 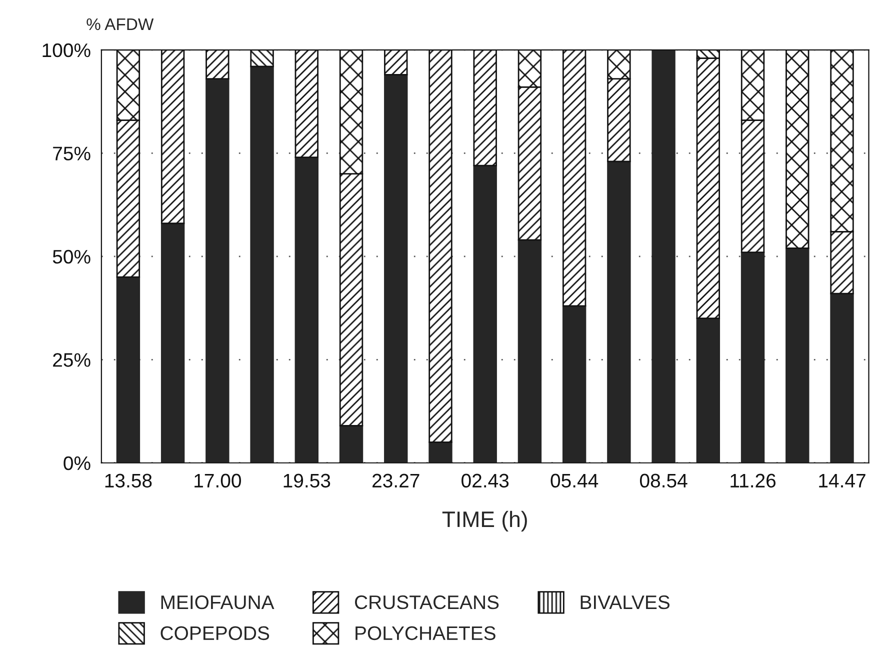 I want to click on y-tick-label: 25%, so click(x=71, y=360).